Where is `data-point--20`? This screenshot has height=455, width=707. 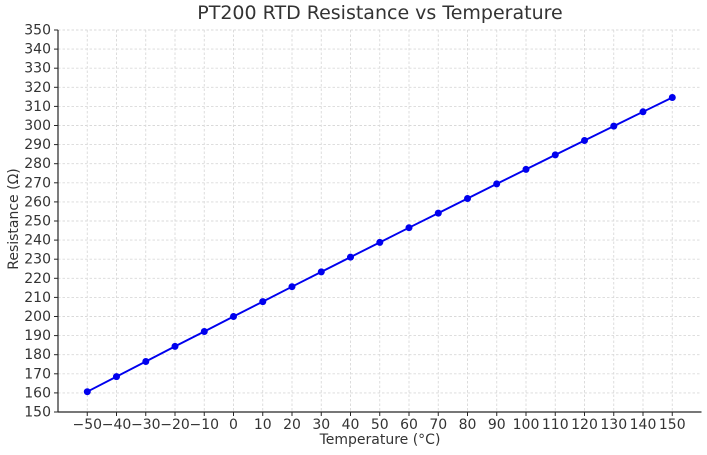 data-point--20 is located at coordinates (175, 346).